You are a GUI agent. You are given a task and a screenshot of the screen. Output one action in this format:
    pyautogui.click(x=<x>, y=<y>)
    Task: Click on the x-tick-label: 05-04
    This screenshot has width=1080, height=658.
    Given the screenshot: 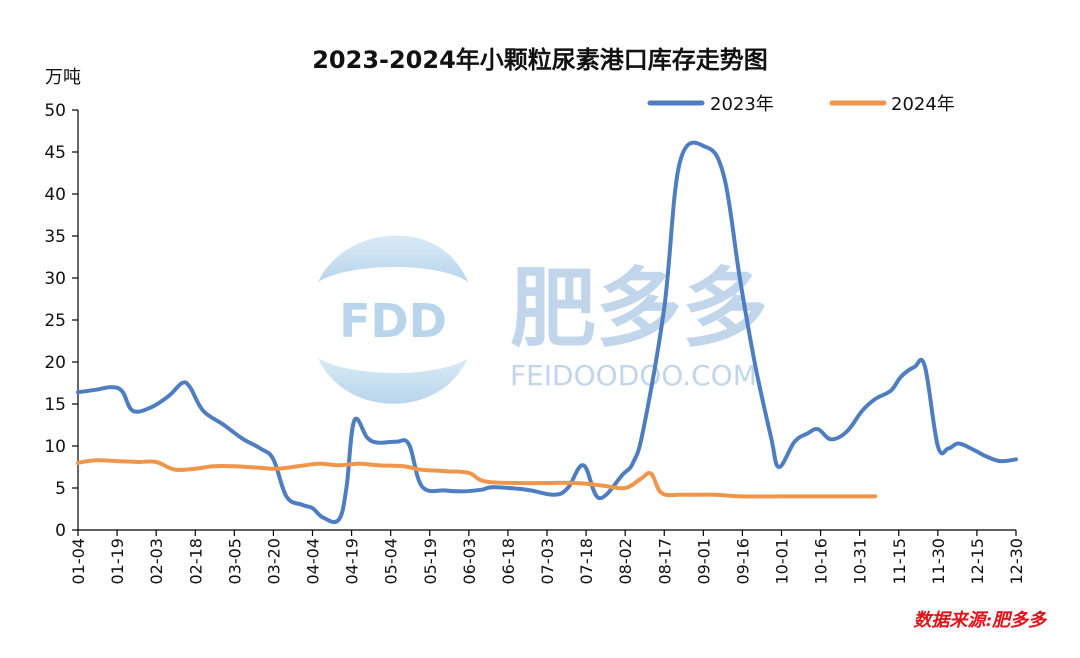 What is the action you would take?
    pyautogui.click(x=391, y=561)
    